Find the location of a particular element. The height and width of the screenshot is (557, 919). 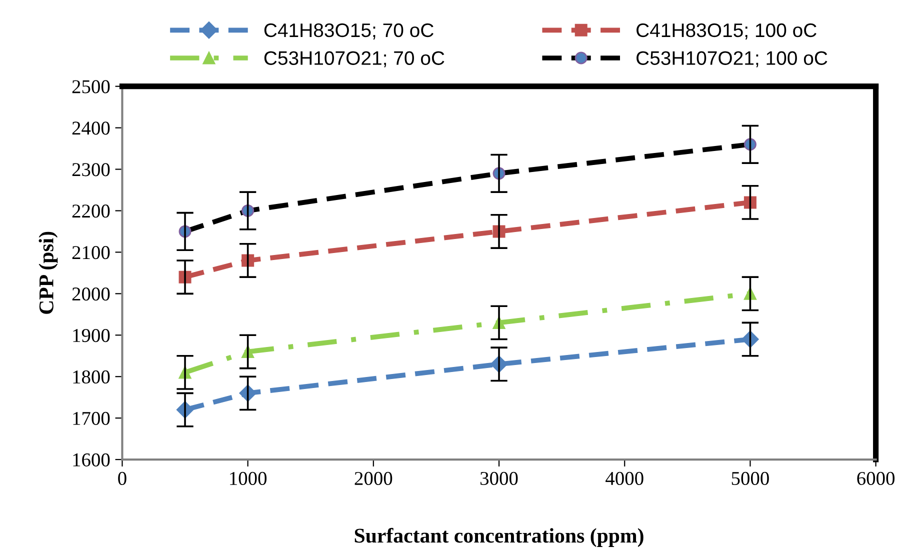

x-tick-label: 1000 is located at coordinates (248, 479).